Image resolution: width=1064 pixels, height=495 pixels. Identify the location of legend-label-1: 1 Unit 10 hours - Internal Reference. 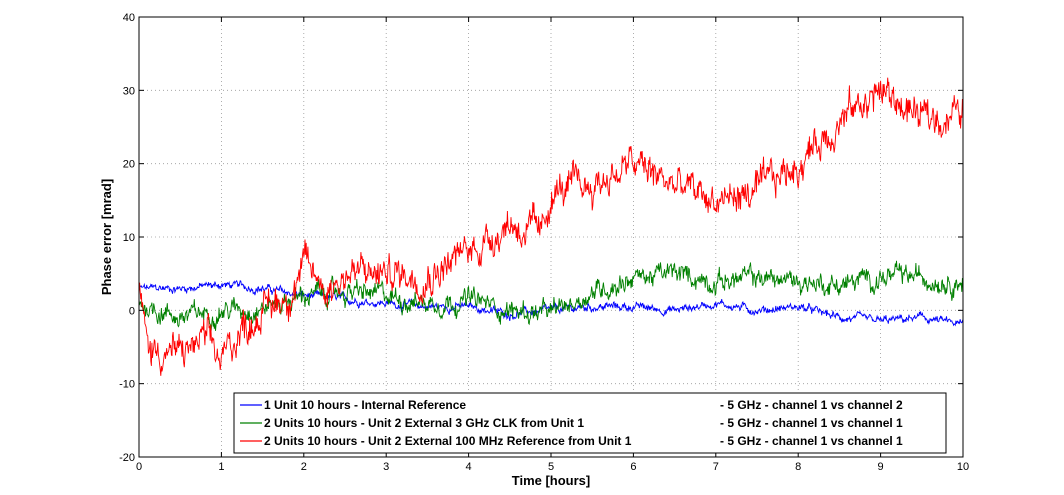
(365, 405).